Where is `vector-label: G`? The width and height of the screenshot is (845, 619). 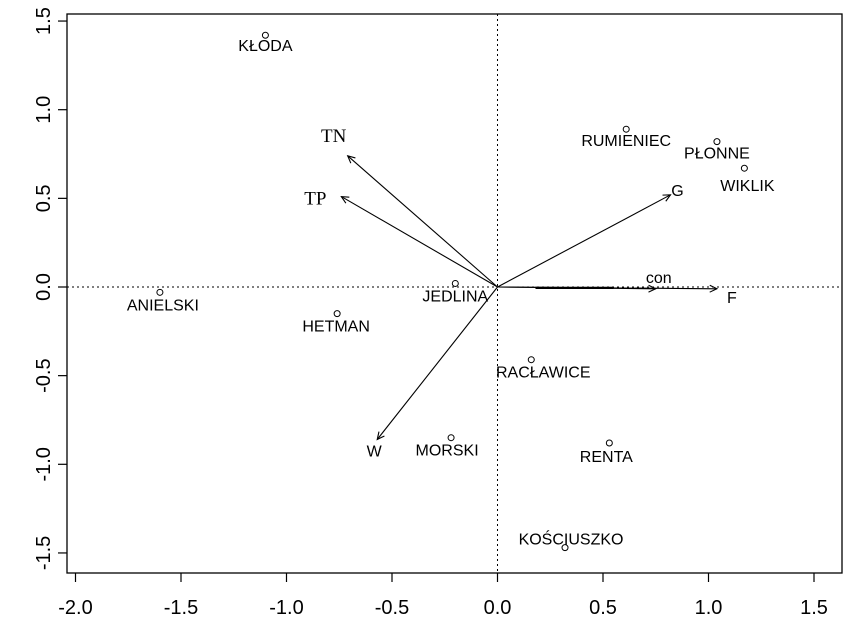 vector-label: G is located at coordinates (677, 191).